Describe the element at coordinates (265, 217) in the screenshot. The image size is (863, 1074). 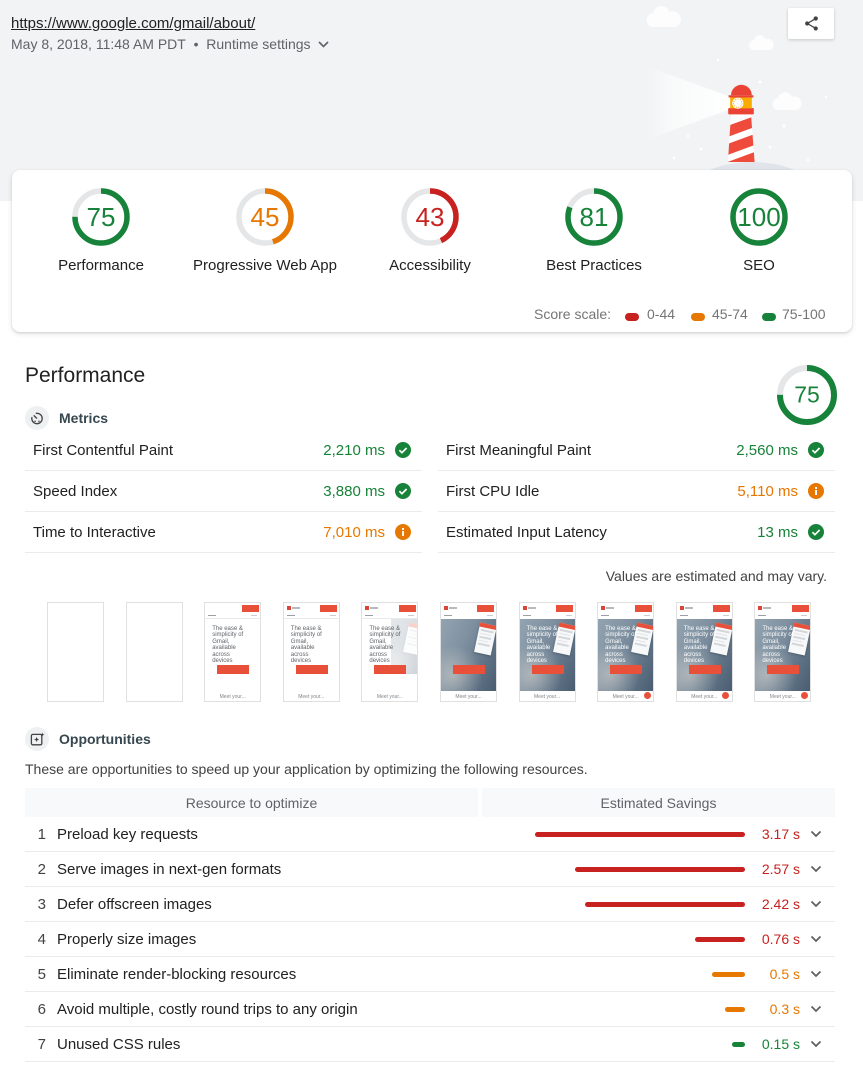
I see `svg-text: 45` at that location.